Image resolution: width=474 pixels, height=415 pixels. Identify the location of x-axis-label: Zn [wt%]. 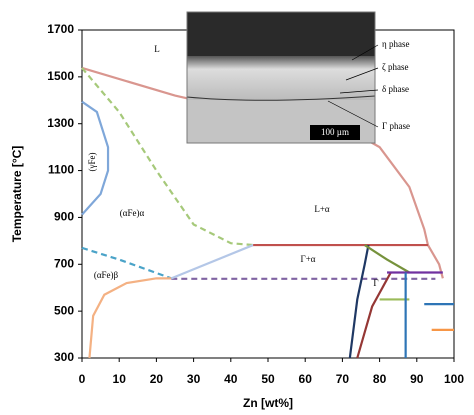
(268, 403).